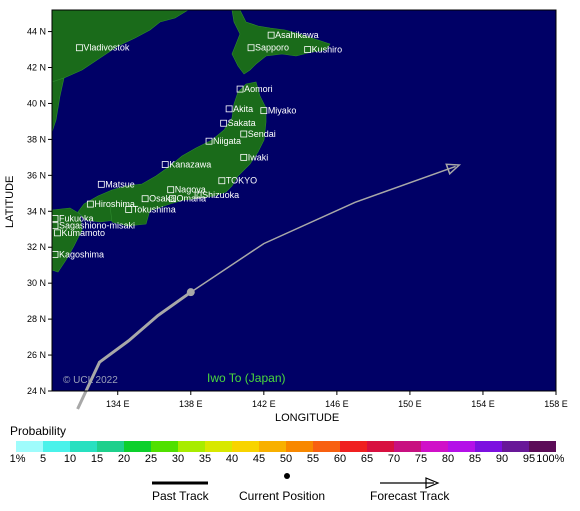 This screenshot has width=580, height=511. Describe the element at coordinates (258, 89) in the screenshot. I see `city-label: Aomori` at that location.